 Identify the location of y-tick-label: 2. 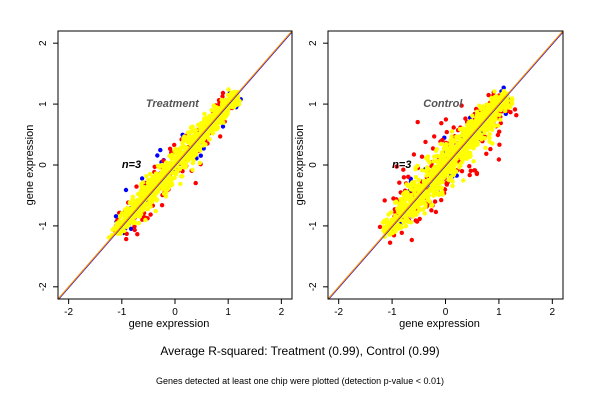
(43, 43).